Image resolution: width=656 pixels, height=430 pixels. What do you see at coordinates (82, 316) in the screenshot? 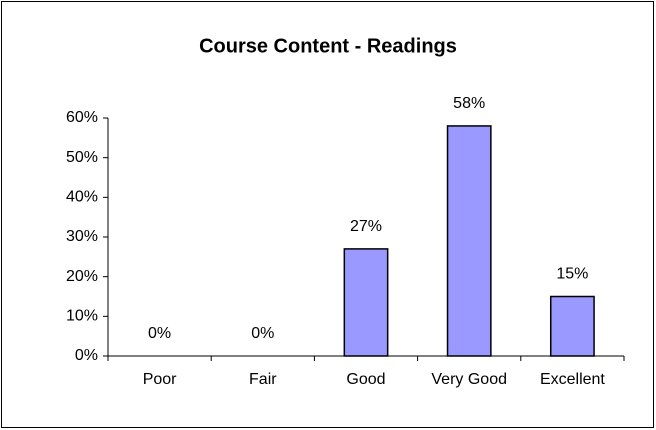
I see `y-tick-label: 10%` at bounding box center [82, 316].